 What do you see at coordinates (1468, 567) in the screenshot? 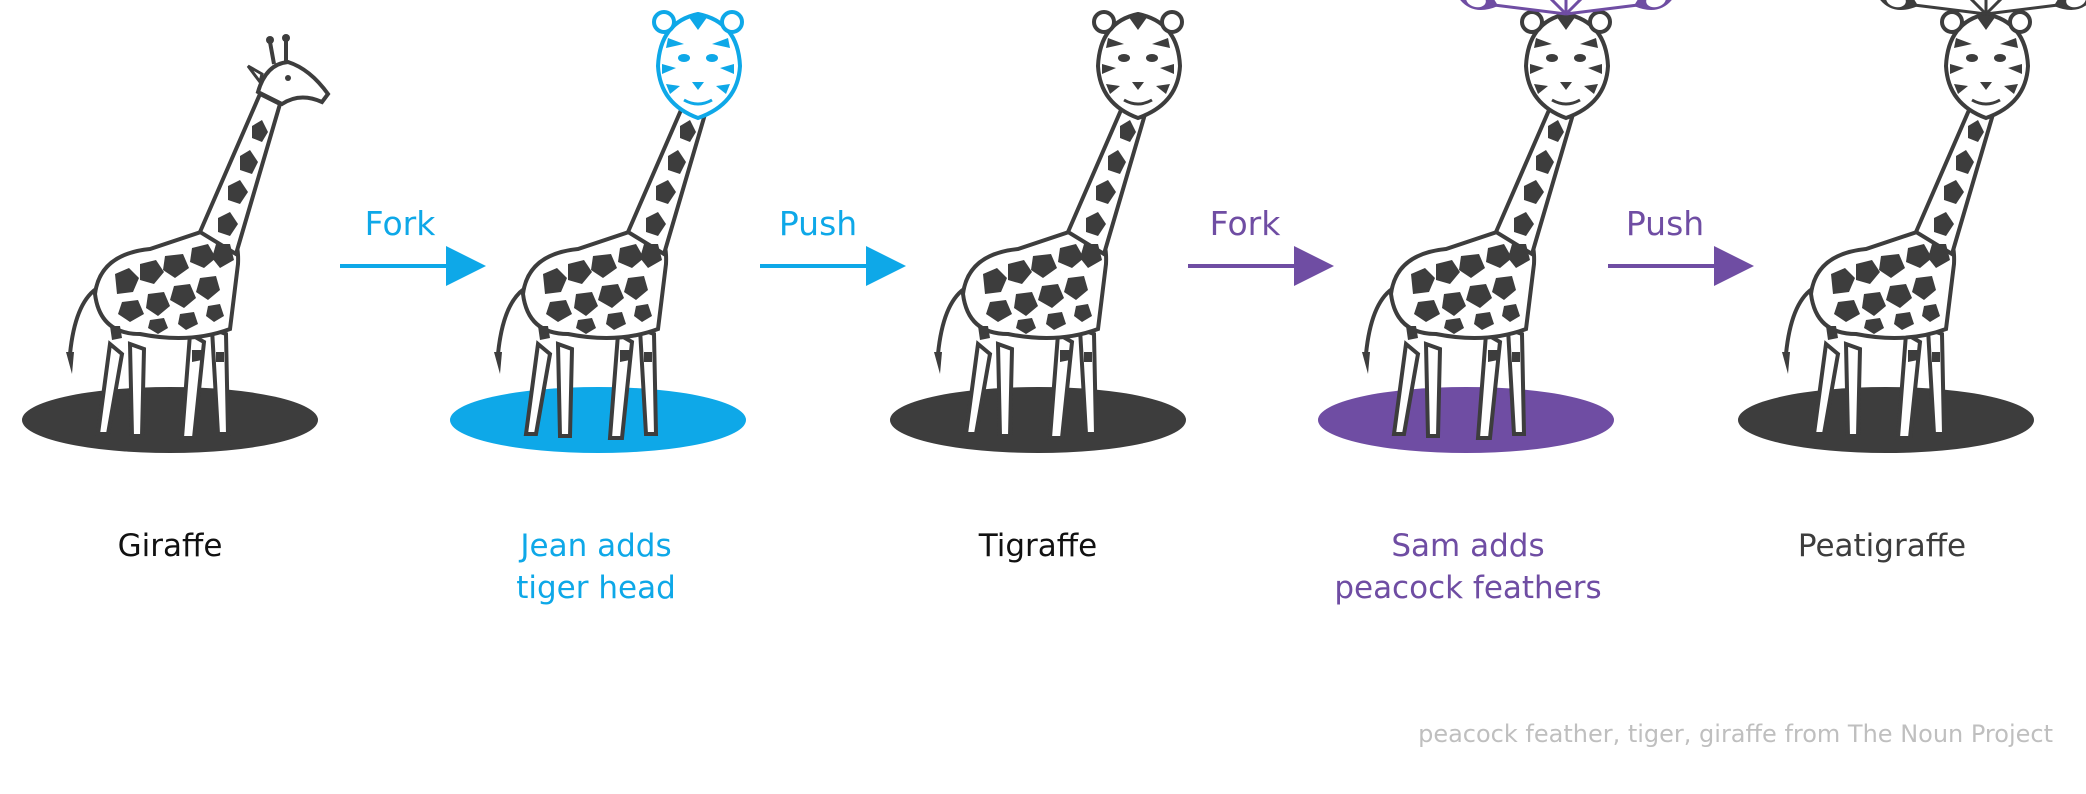
I see `stage-label-sam: Sam adds peacock feathers` at bounding box center [1468, 567].